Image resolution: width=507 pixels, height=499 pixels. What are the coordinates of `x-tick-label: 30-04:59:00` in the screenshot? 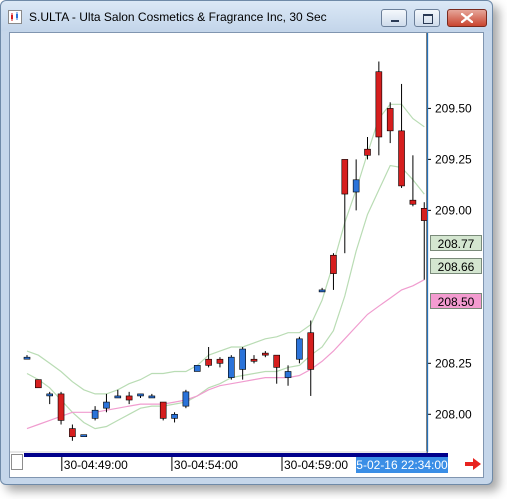 It's located at (316, 465).